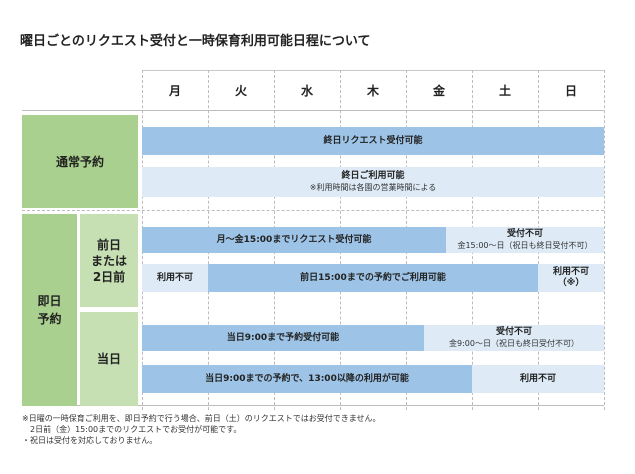  I want to click on page-title: 曜日ごとのリクエスト受付と一時保育利用可能日程について, so click(195, 41).